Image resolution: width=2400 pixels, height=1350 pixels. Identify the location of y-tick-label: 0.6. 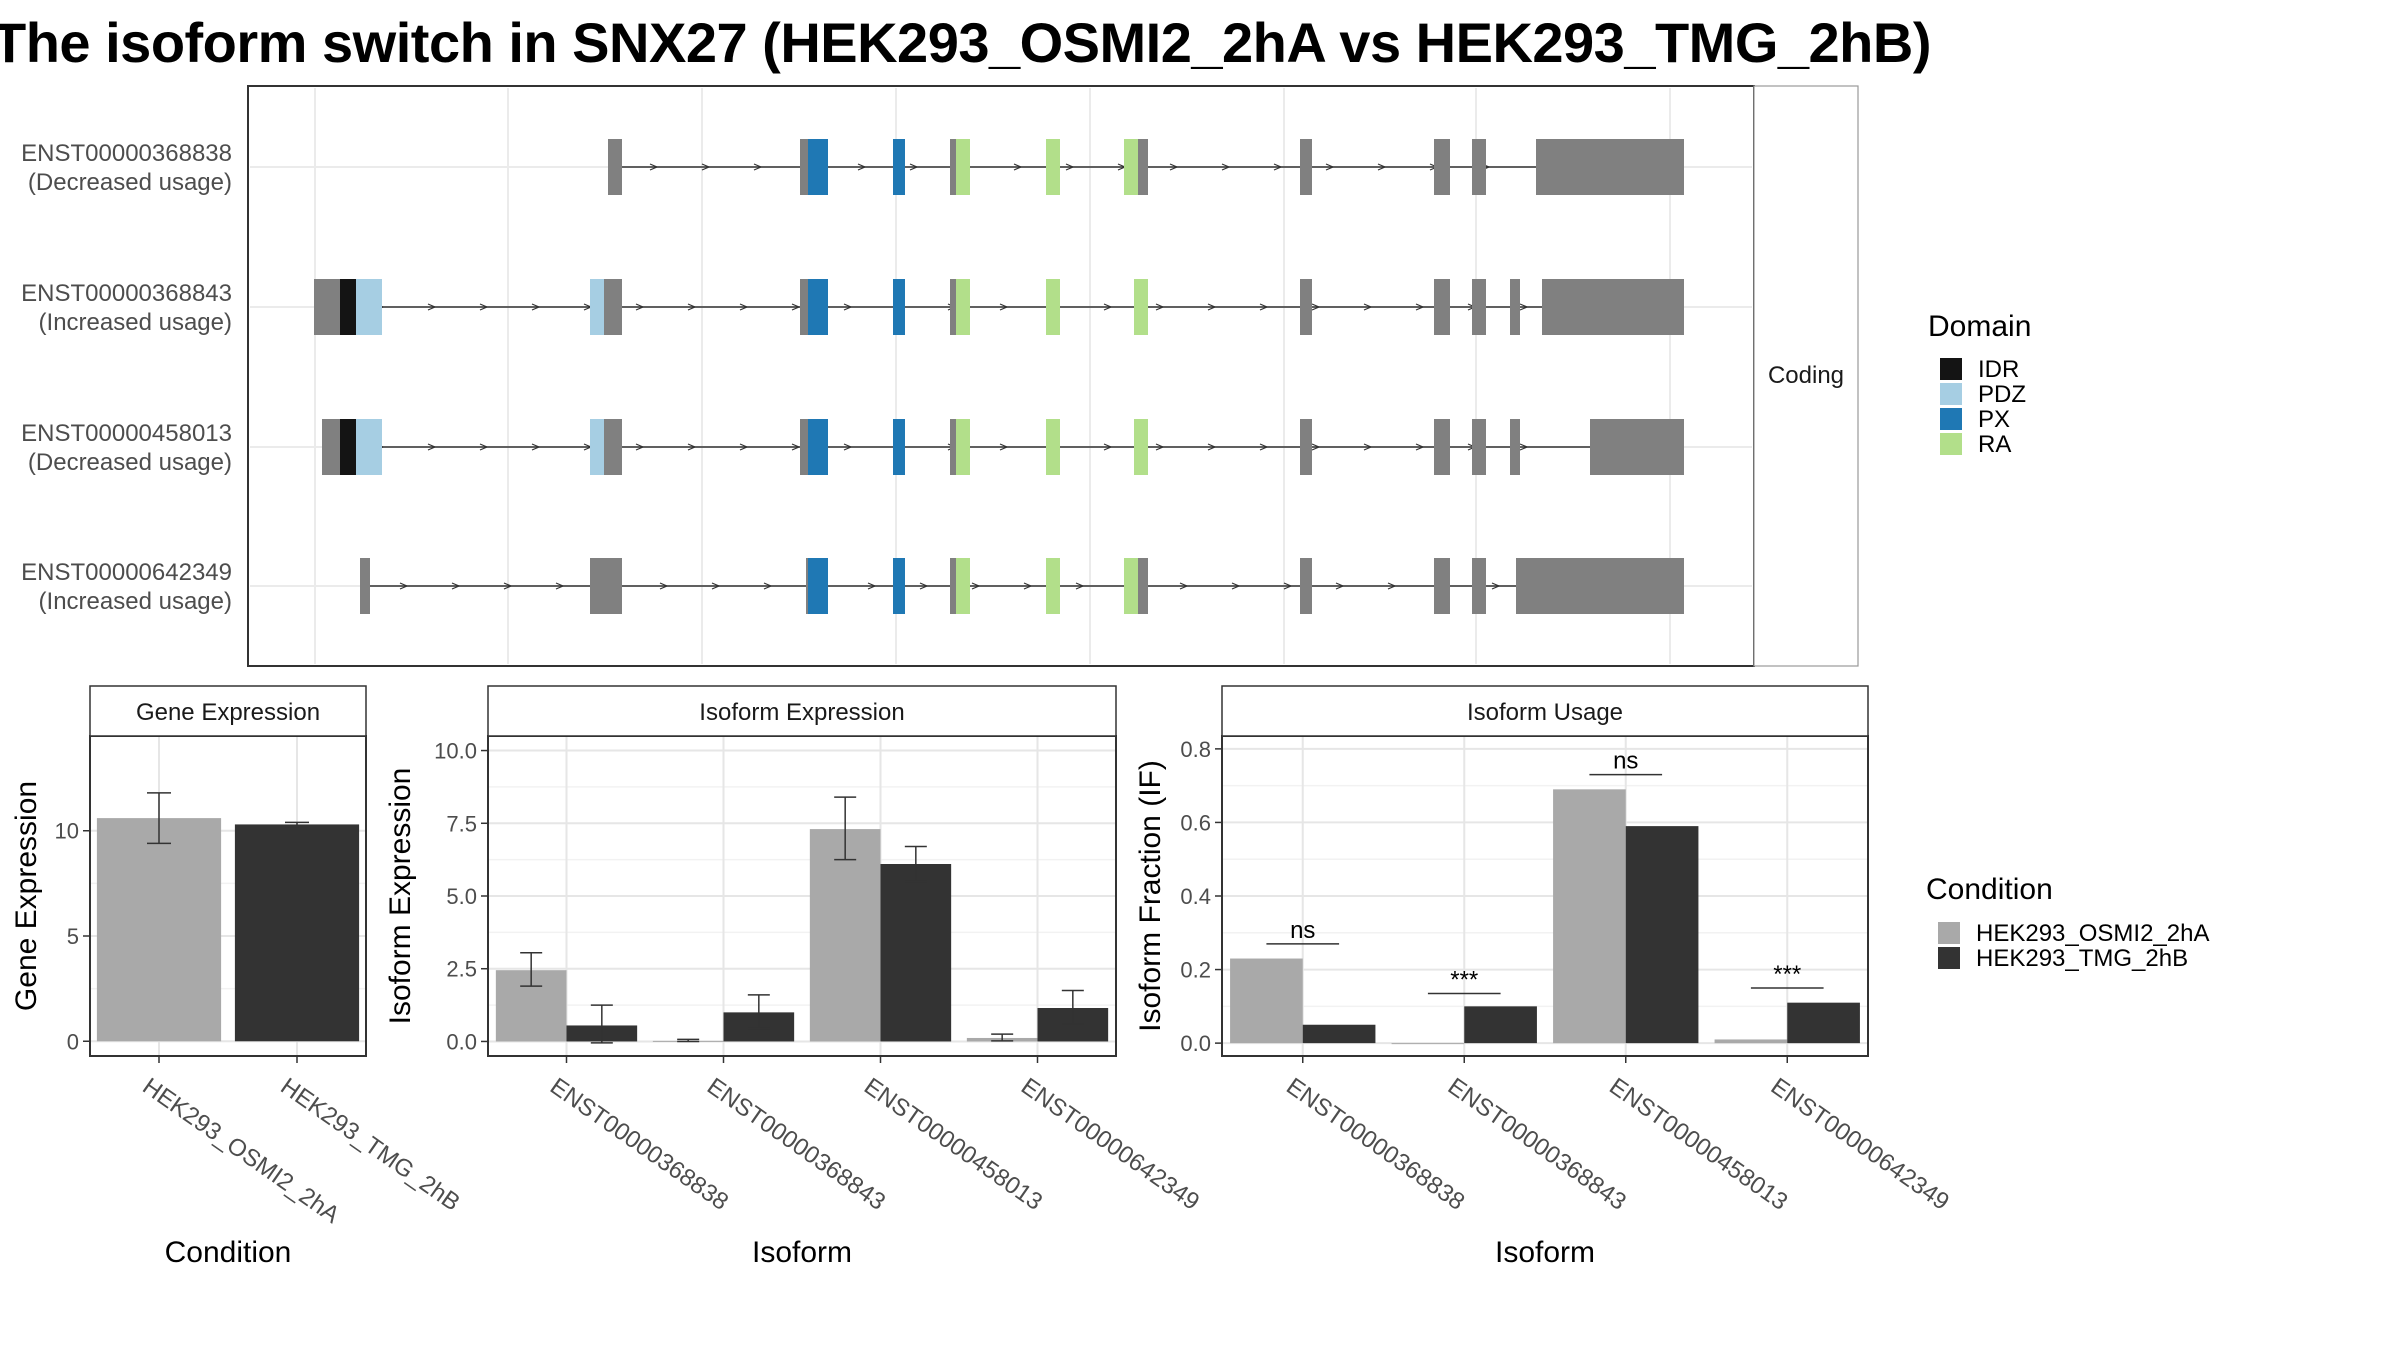
(1195, 822).